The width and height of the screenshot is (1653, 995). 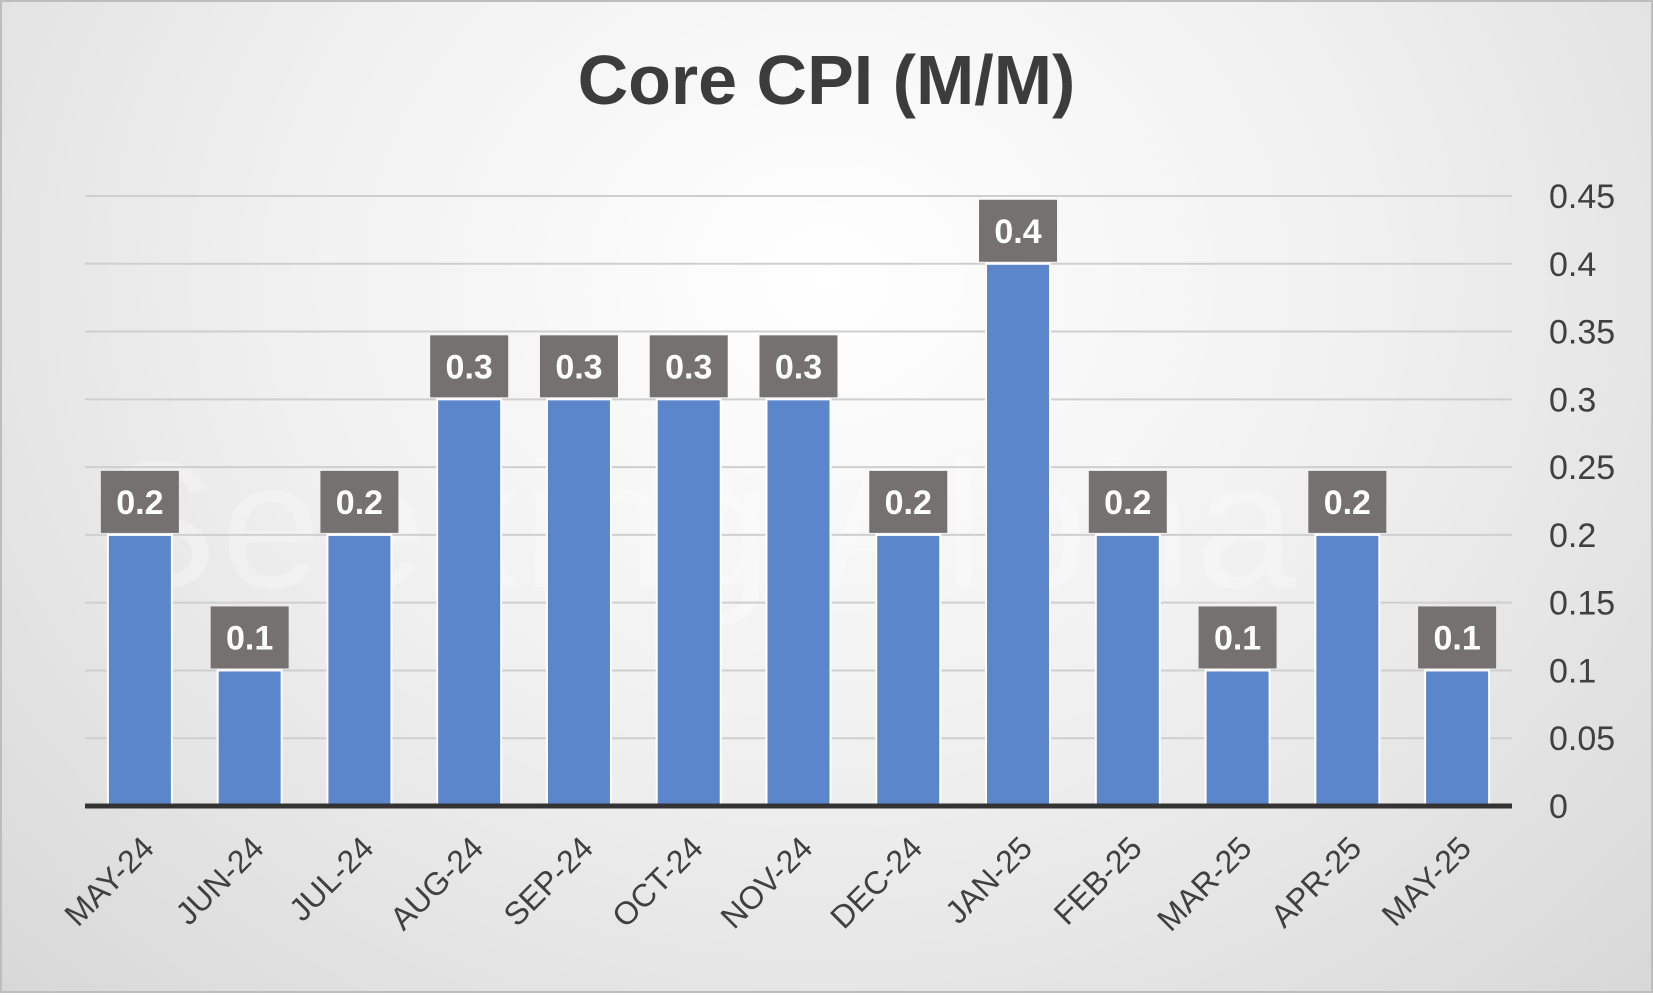 I want to click on data-label: 0.4, so click(x=1017, y=232).